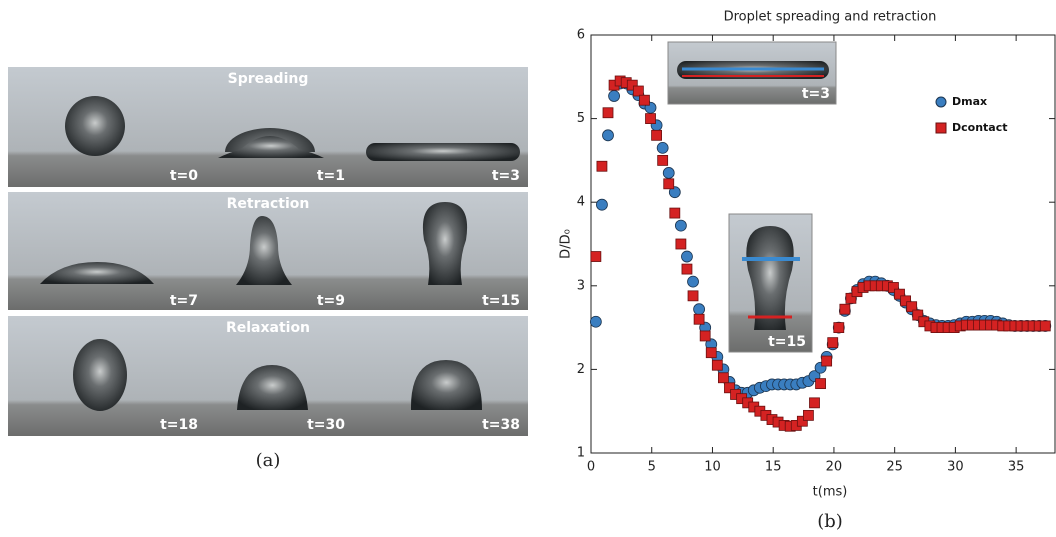  I want to click on x-tick-label: 35, so click(1016, 467).